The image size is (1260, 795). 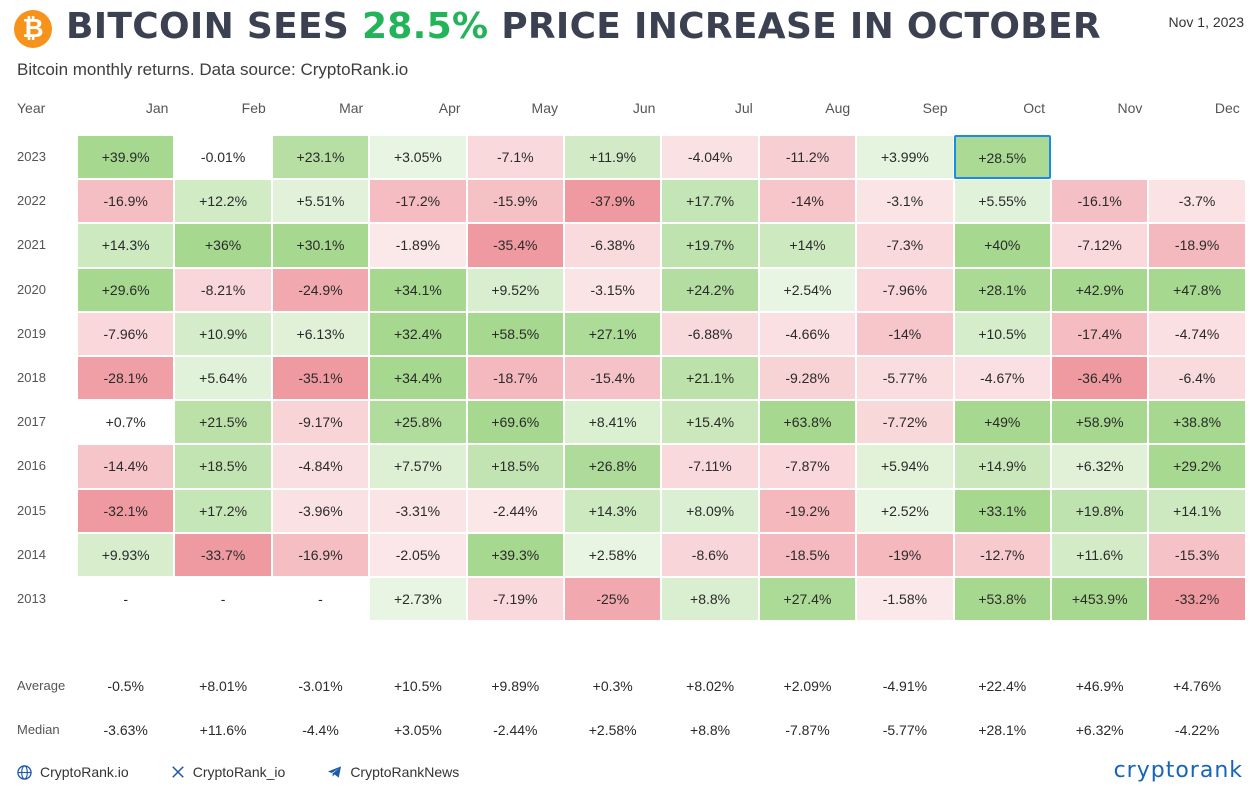 I want to click on heatmap-cell: +9.52%, so click(x=515, y=289).